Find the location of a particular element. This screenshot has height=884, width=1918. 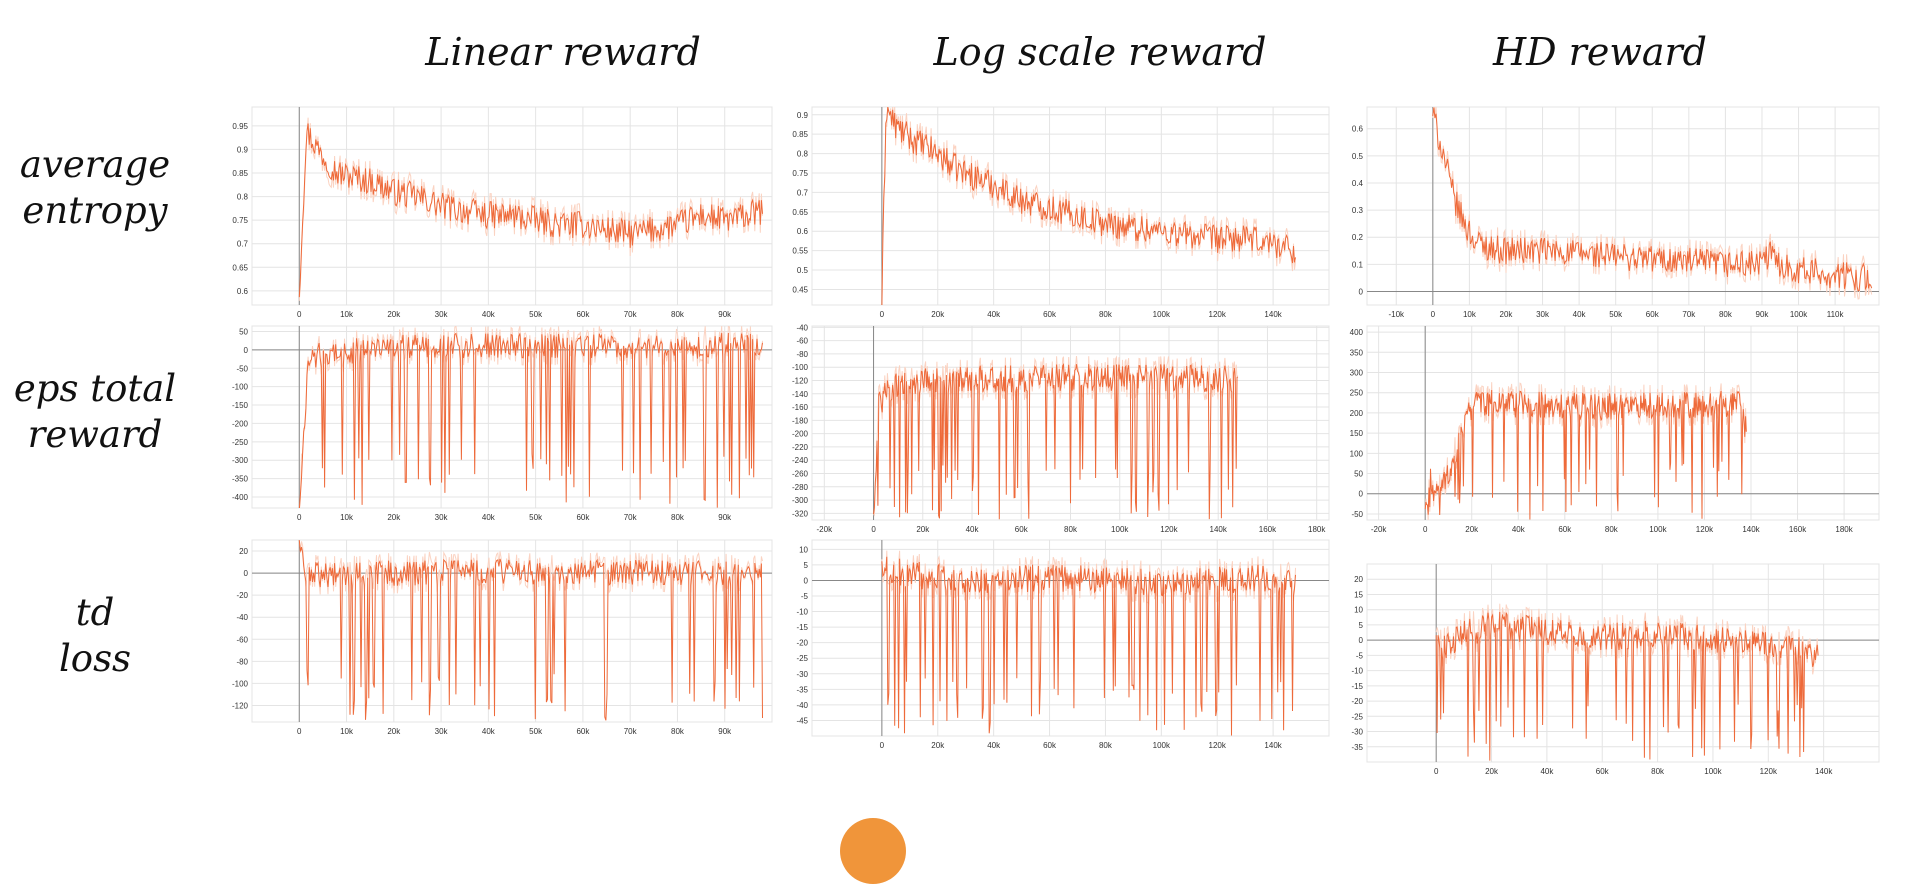

row-label-loss-line1: td is located at coordinates (95, 612).